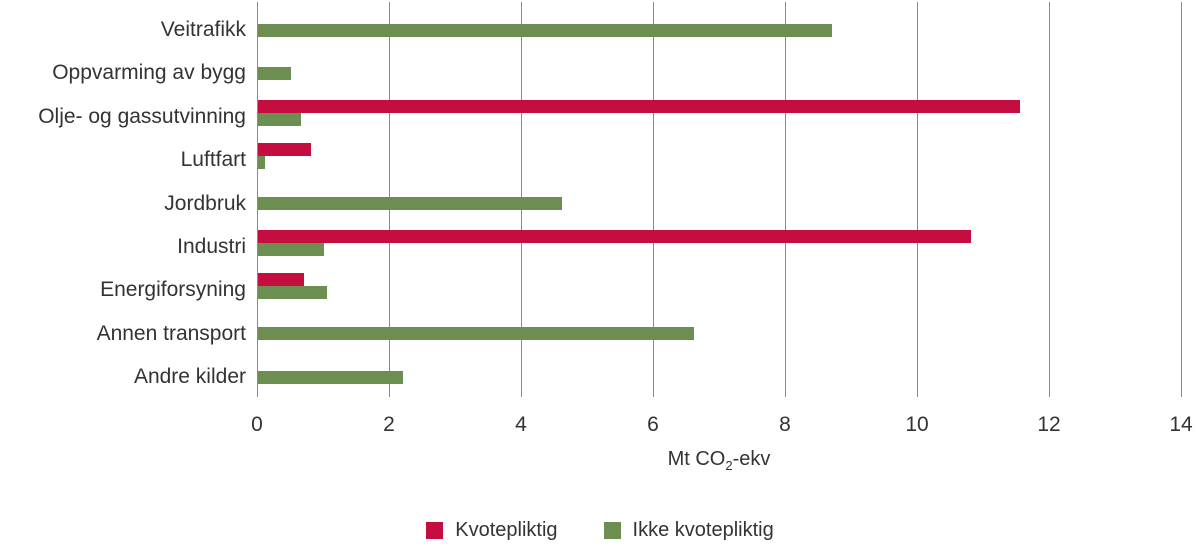 The image size is (1200, 555). What do you see at coordinates (785, 424) in the screenshot?
I see `x-tick-label-8: 8` at bounding box center [785, 424].